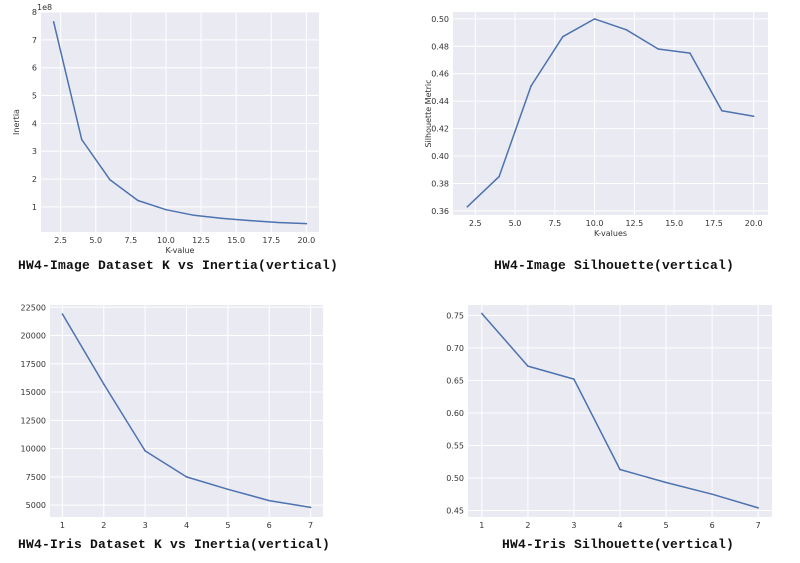  Describe the element at coordinates (754, 223) in the screenshot. I see `x-tick-label: 20.0` at that location.